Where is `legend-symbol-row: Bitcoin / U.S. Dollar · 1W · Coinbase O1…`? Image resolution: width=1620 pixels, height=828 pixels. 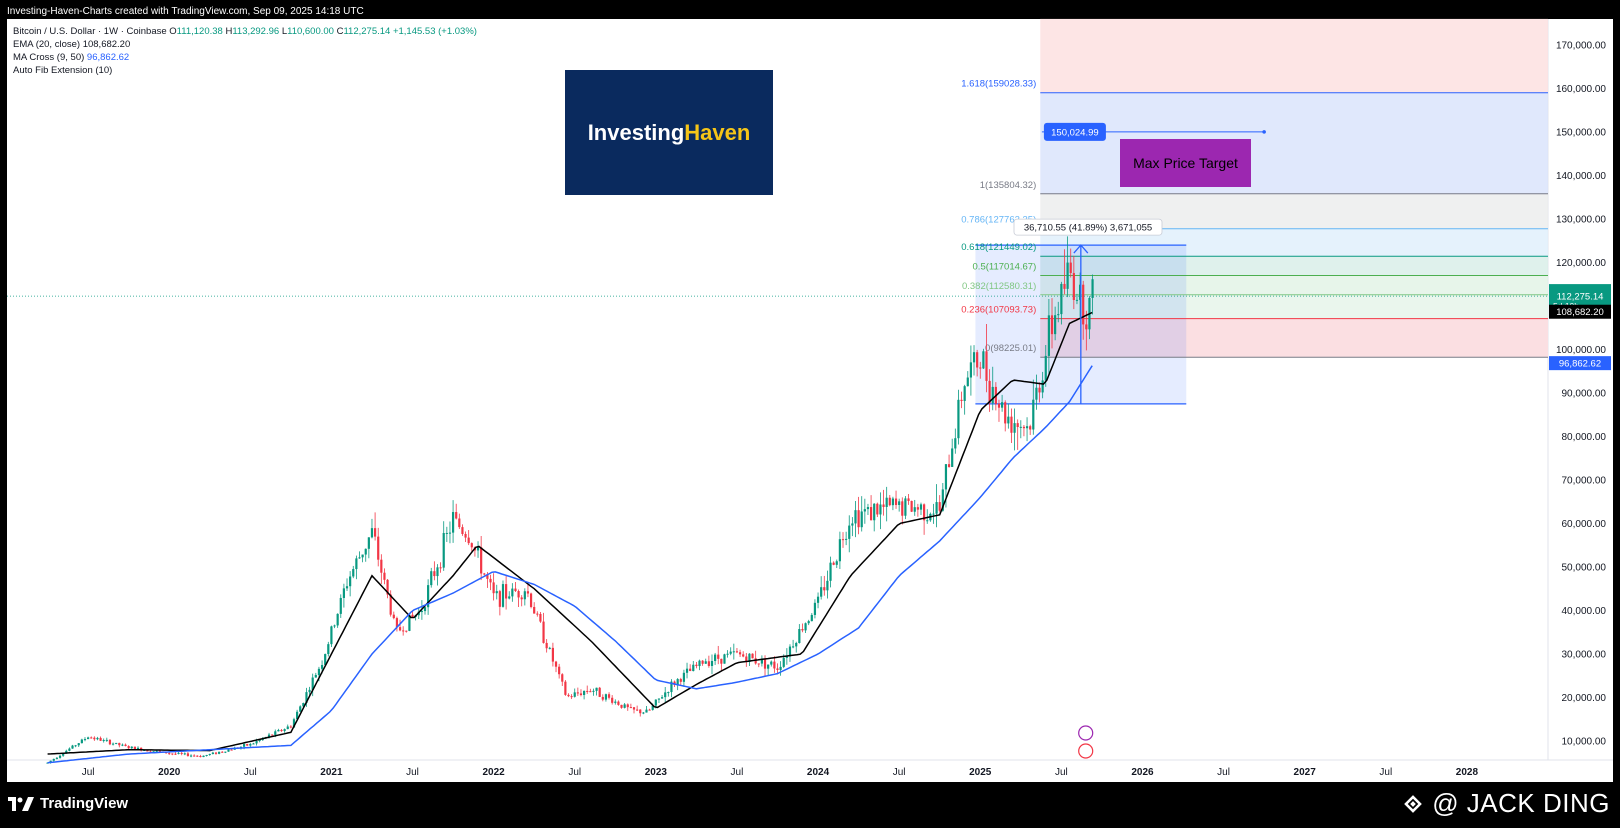 legend-symbol-row: Bitcoin / U.S. Dollar · 1W · Coinbase O1… is located at coordinates (245, 31).